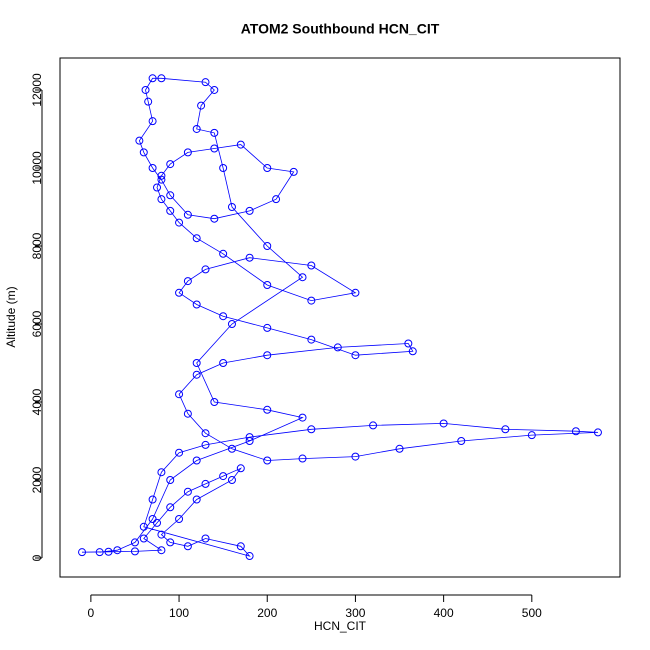 This screenshot has height=650, width=650. Describe the element at coordinates (37, 557) in the screenshot. I see `y-tick-label: 0` at that location.